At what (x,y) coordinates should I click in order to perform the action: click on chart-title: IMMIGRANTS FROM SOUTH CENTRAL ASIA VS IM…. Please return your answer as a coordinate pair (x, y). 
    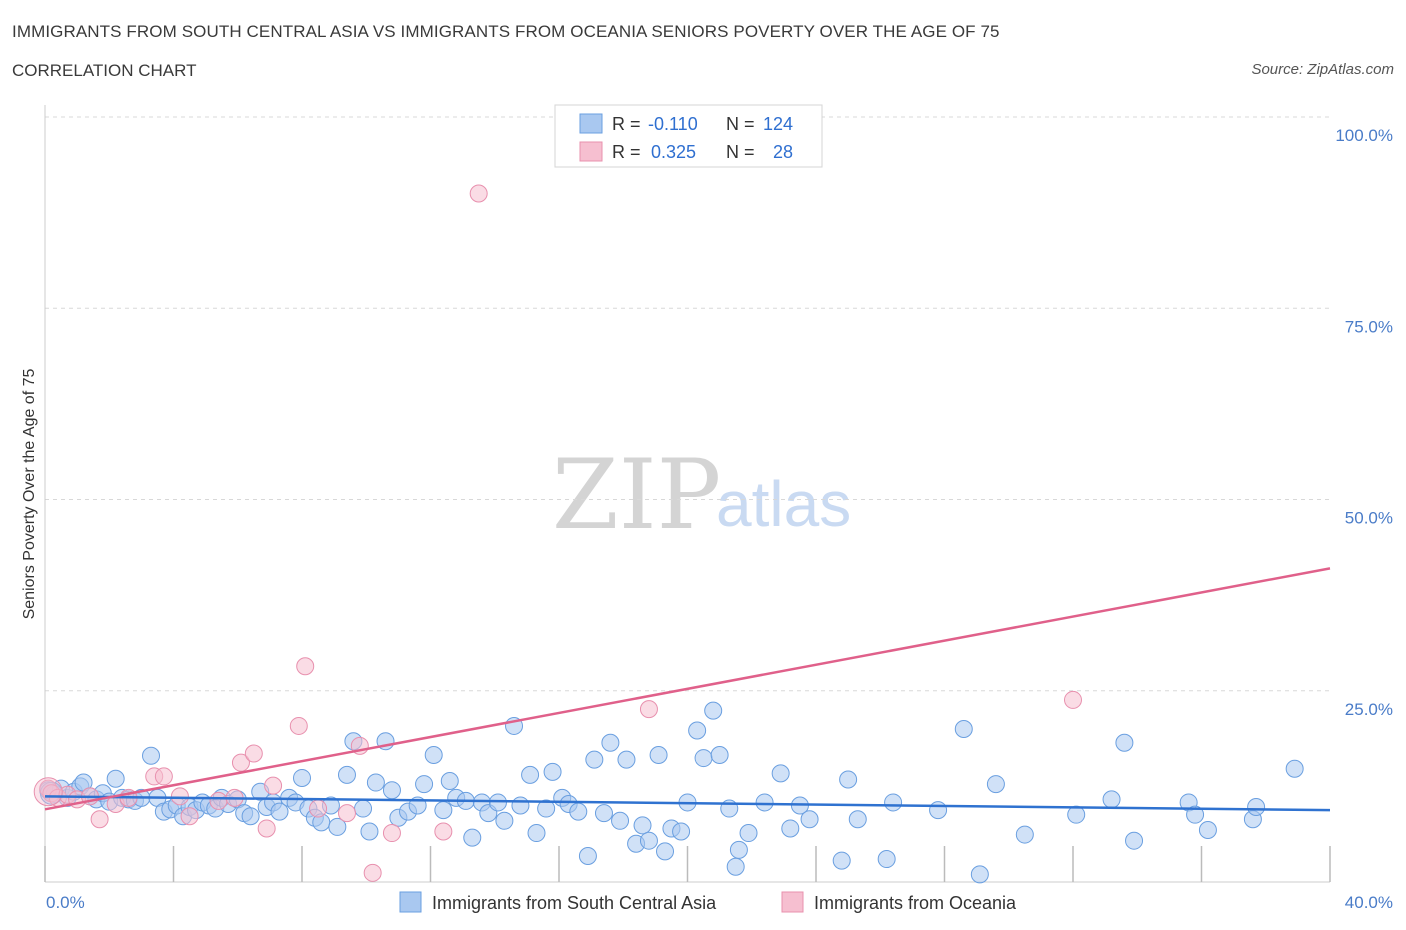
    Looking at the image, I should click on (506, 31).